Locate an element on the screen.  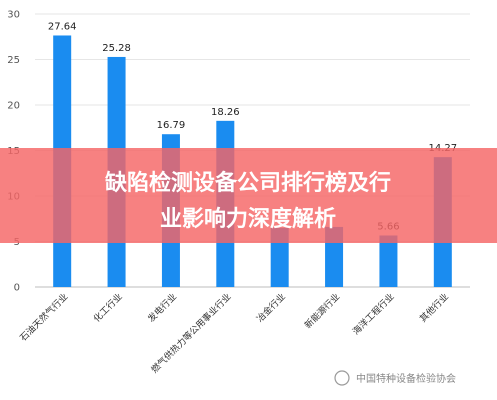
x-category-label: 新能源行业 is located at coordinates (322, 311).